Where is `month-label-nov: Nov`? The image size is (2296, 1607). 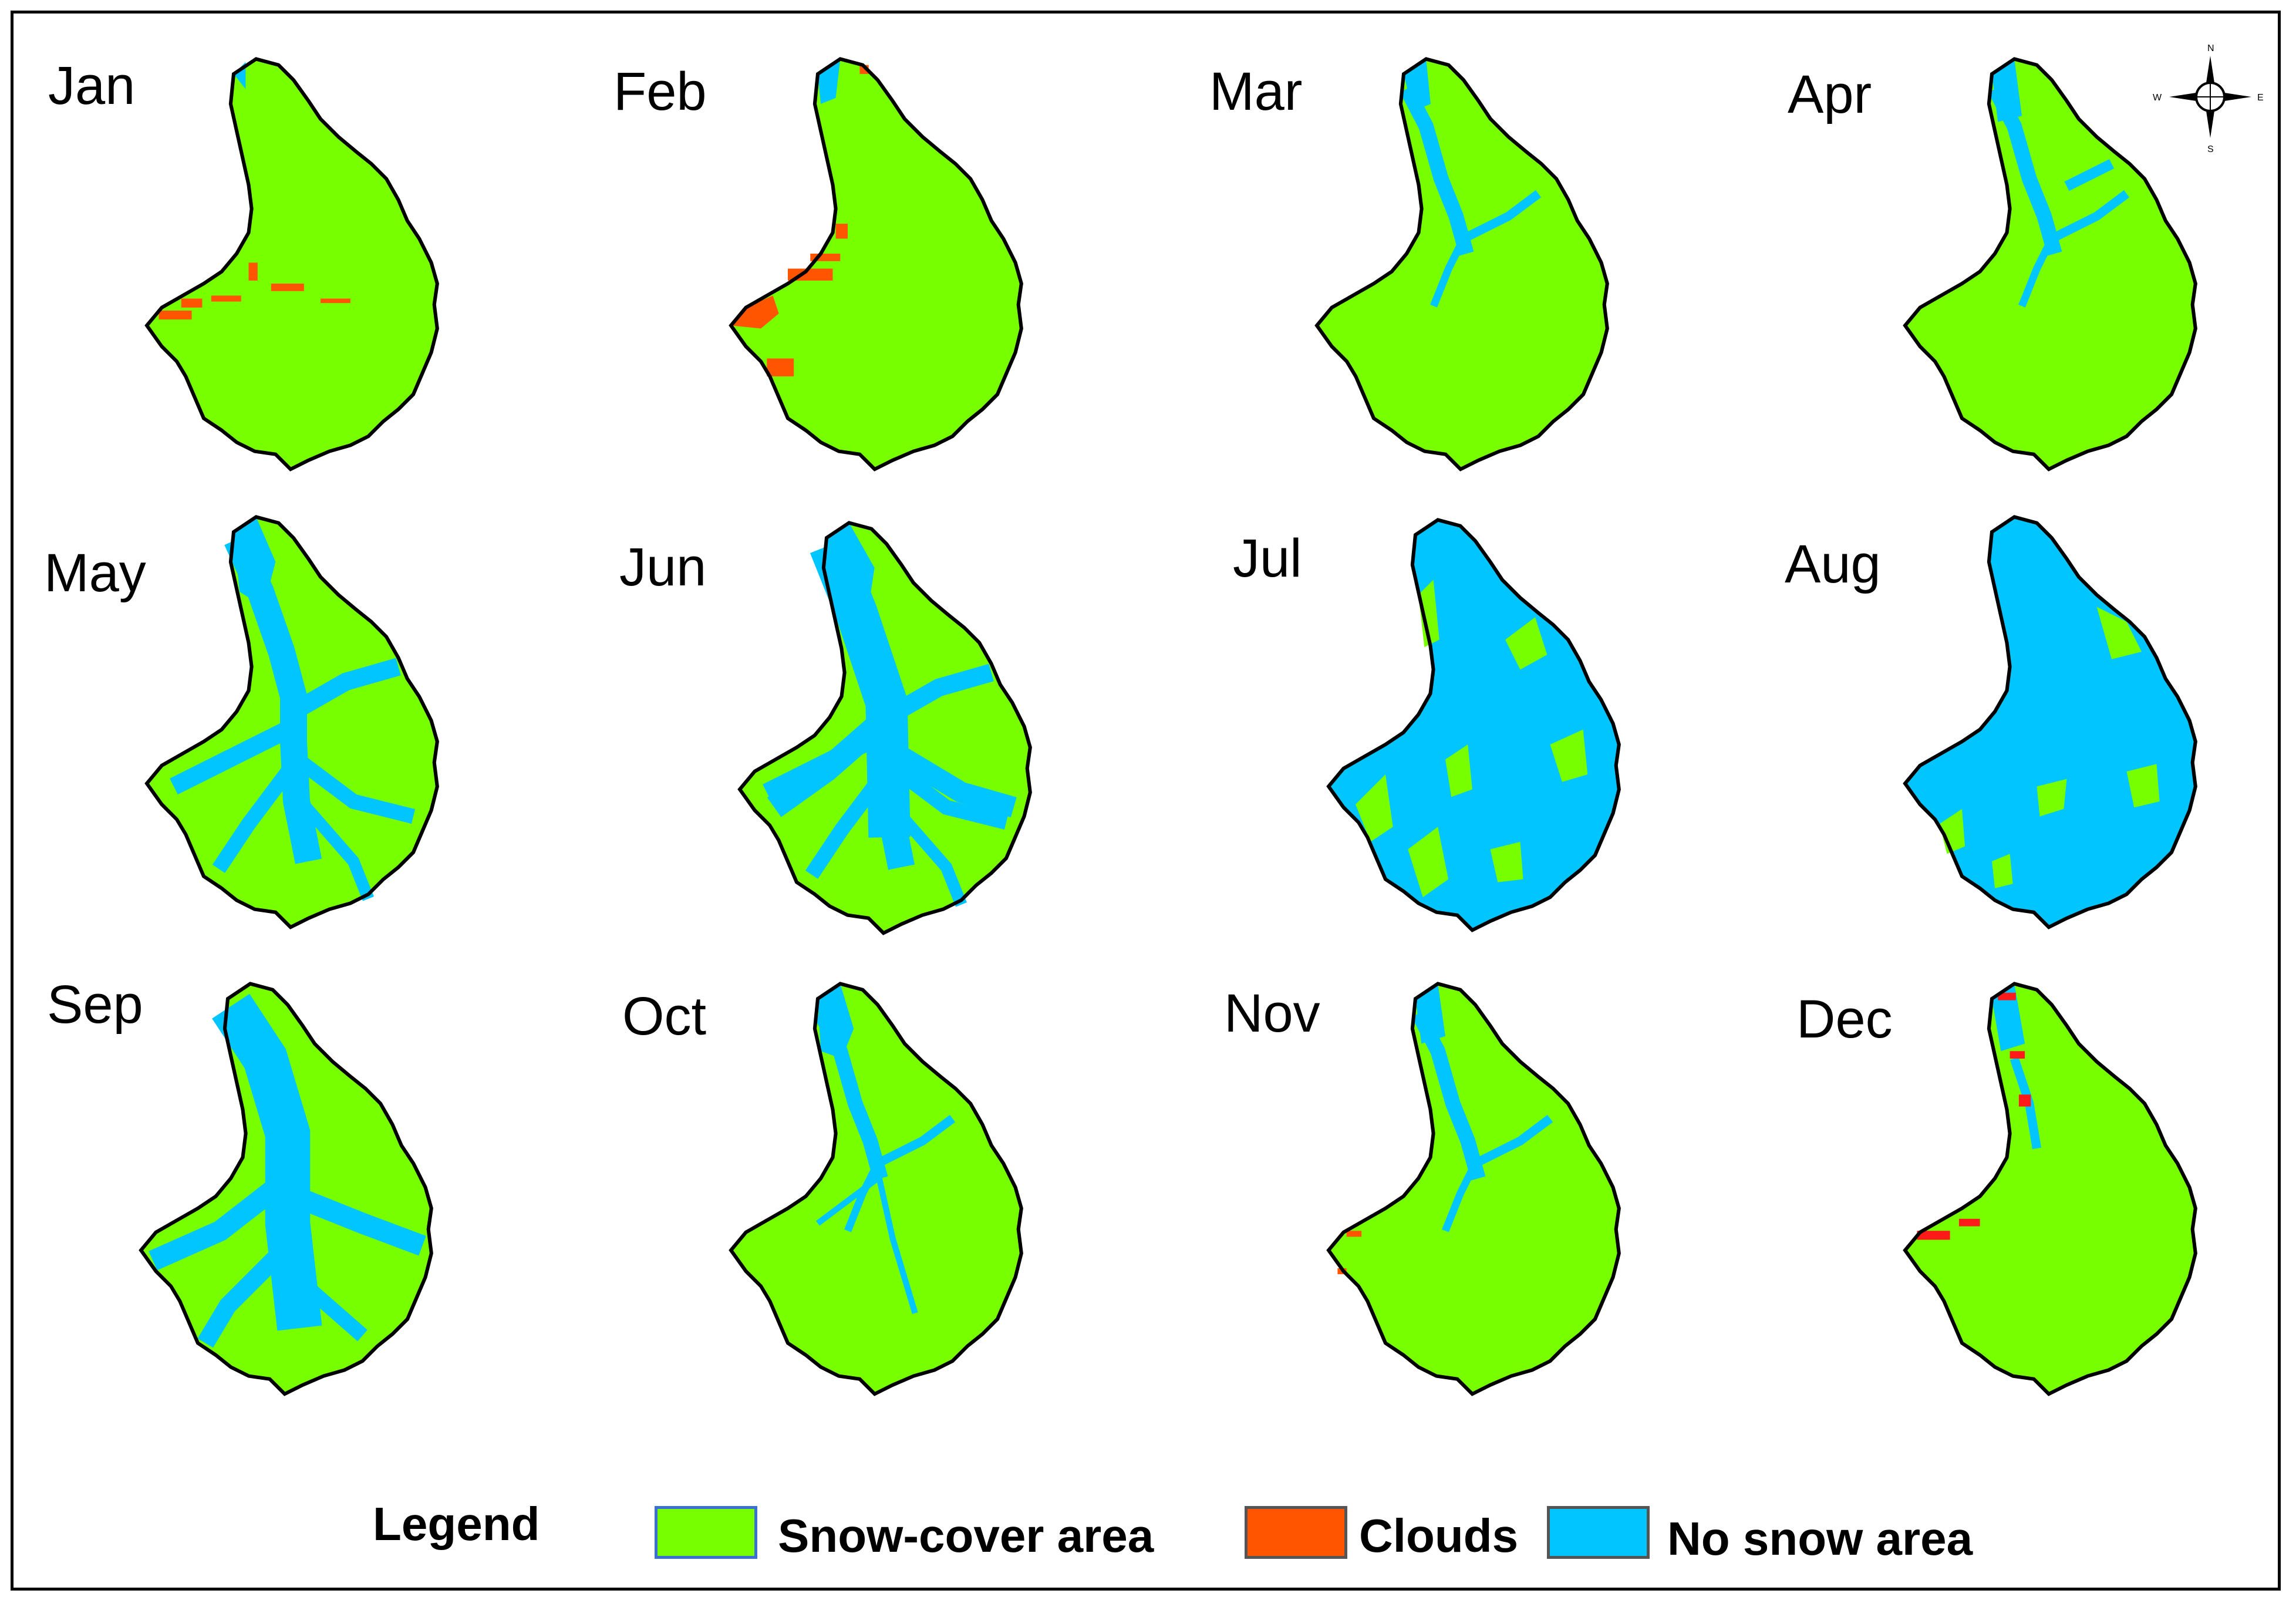 month-label-nov: Nov is located at coordinates (1272, 1013).